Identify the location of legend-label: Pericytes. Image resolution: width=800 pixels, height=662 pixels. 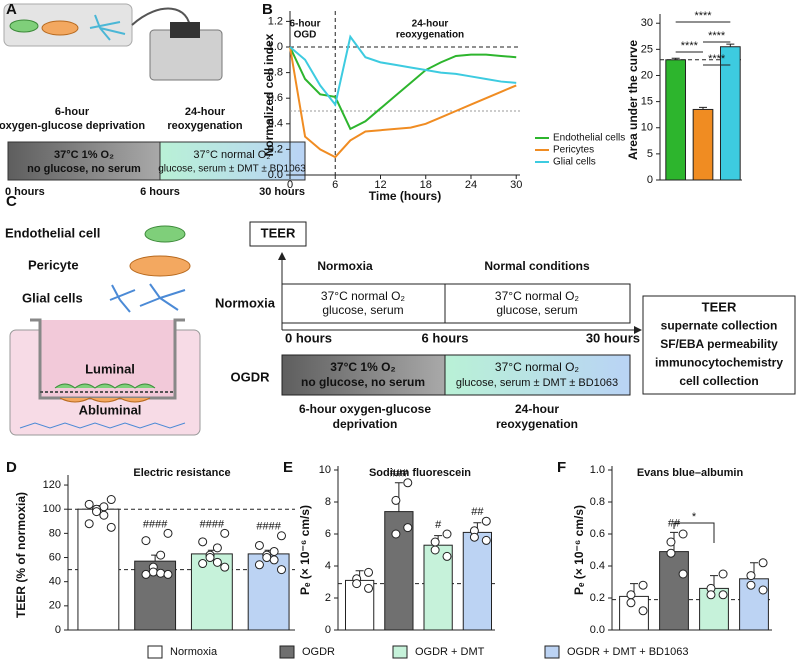
(573, 150).